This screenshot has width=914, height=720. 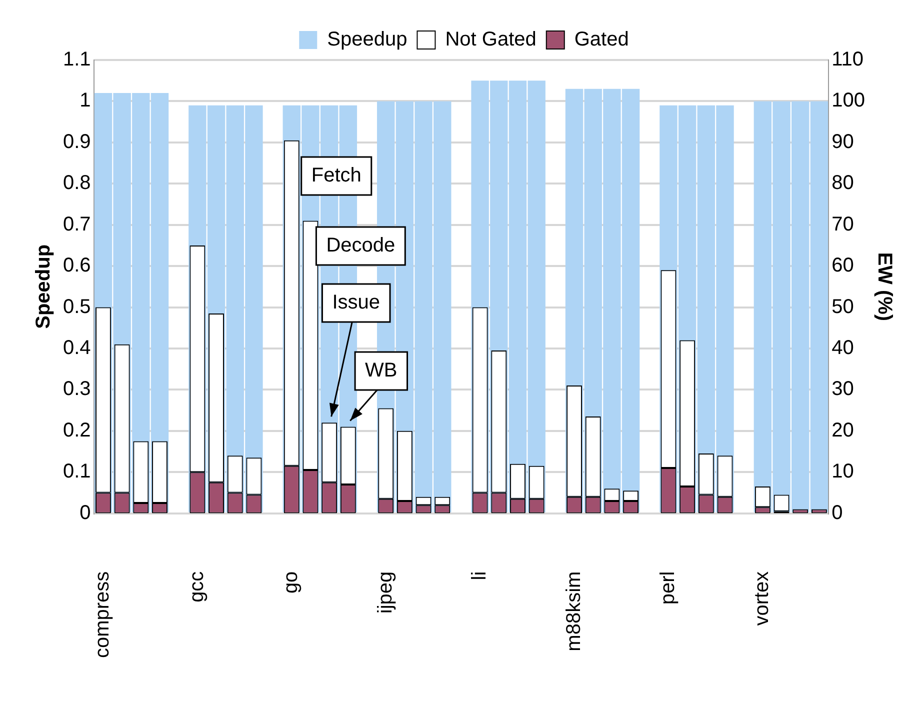 What do you see at coordinates (43, 286) in the screenshot?
I see `y-axis-title: Speedup` at bounding box center [43, 286].